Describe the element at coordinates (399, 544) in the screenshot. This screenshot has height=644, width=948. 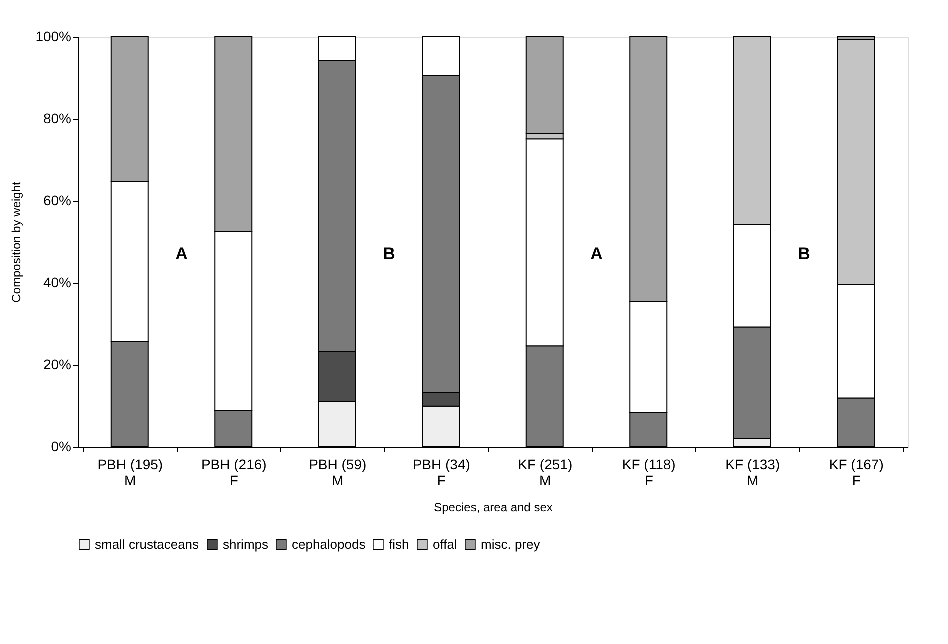
I see `legend-label: fish` at that location.